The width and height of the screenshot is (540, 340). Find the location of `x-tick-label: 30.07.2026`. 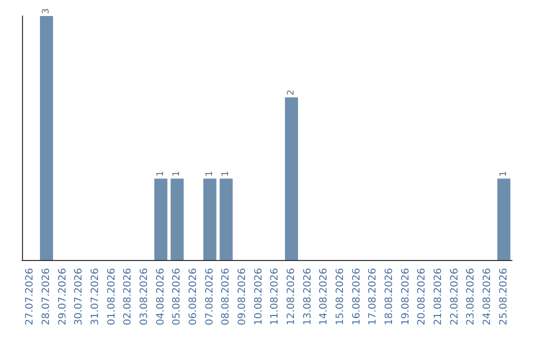

x-tick-label: 30.07.2026 is located at coordinates (79, 297).